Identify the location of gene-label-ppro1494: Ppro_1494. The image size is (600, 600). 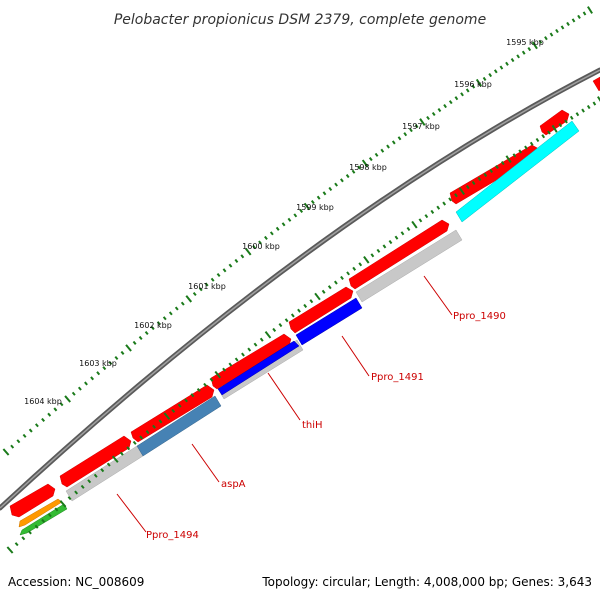
(172, 535).